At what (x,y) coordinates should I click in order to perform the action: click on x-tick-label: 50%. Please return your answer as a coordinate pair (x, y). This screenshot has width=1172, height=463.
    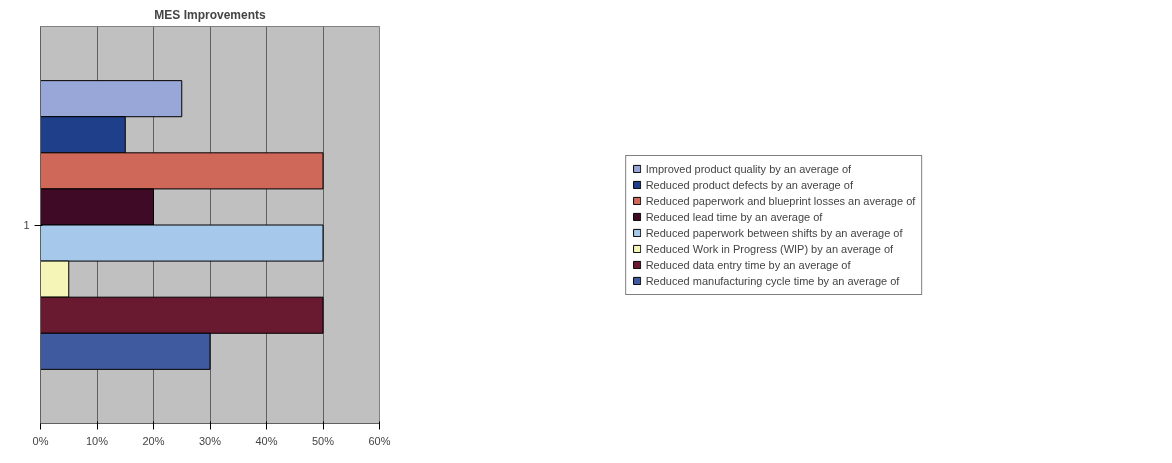
    Looking at the image, I should click on (323, 440).